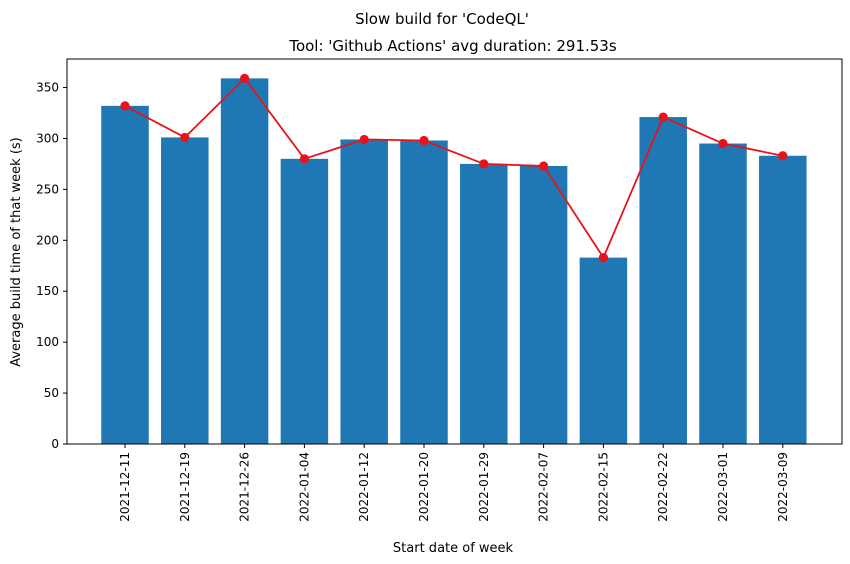 The width and height of the screenshot is (850, 564). Describe the element at coordinates (51, 266) in the screenshot. I see `y-axis: 0 50 100 150 200 250 300 350` at that location.